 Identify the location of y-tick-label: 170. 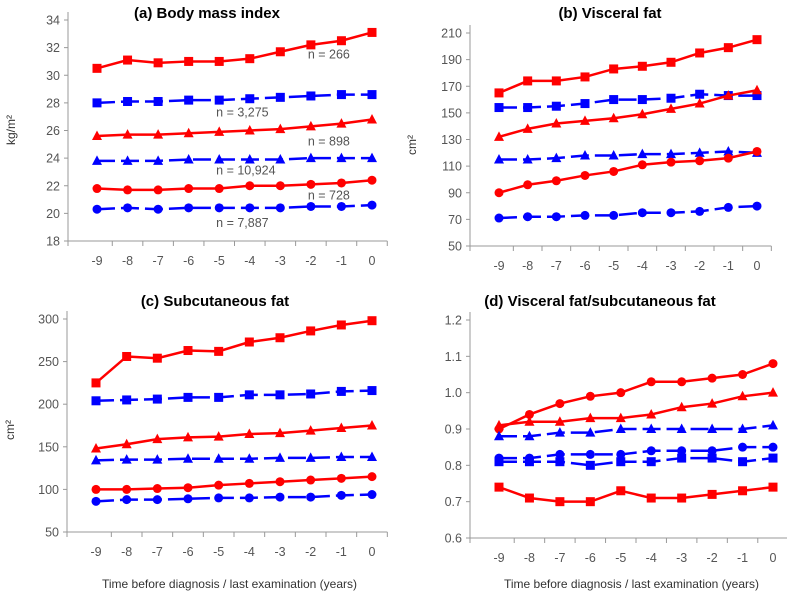
(451, 87).